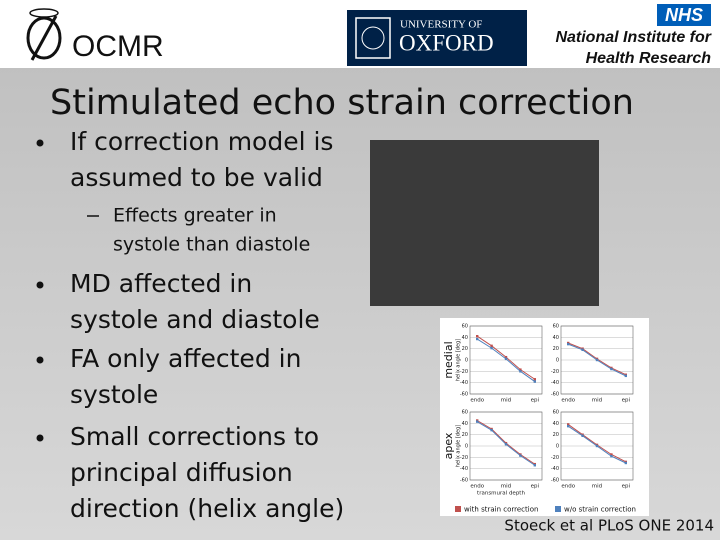  Describe the element at coordinates (114, 394) in the screenshot. I see `bullet-text: systole` at that location.